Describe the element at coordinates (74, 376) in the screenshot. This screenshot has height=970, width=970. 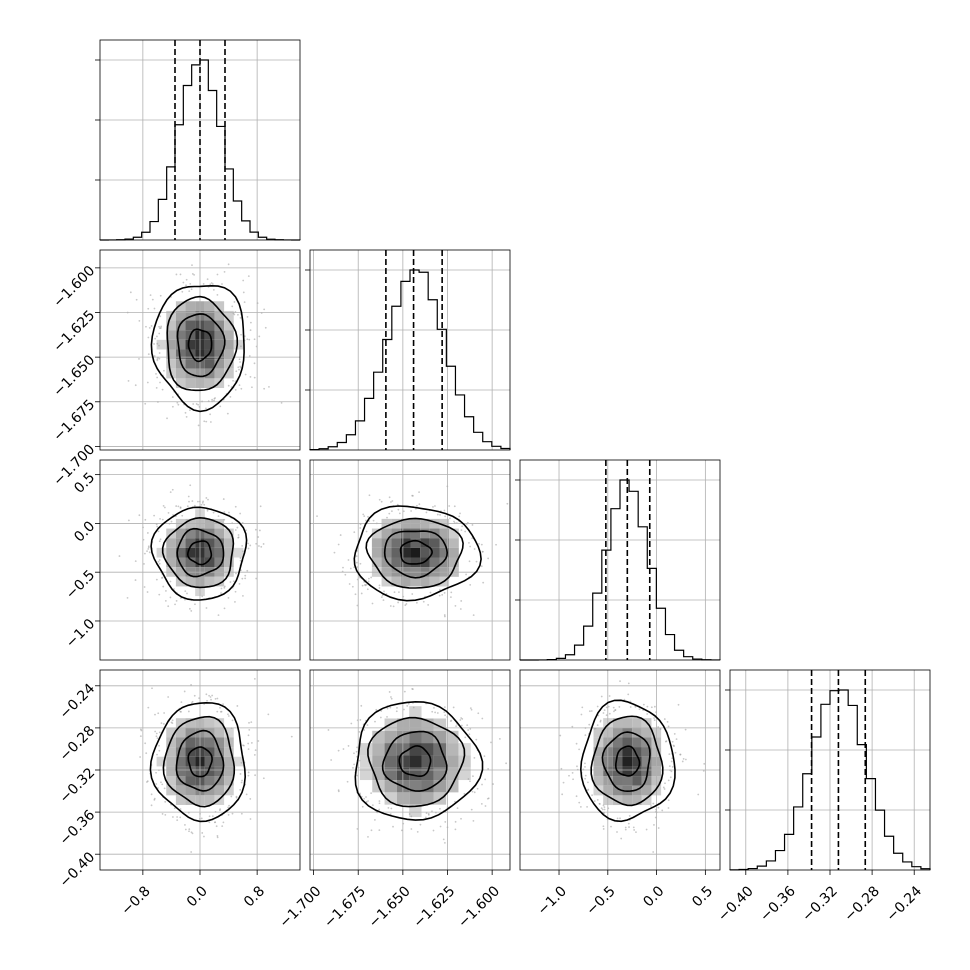
I see `ytick-label-p1: −1.650` at that location.